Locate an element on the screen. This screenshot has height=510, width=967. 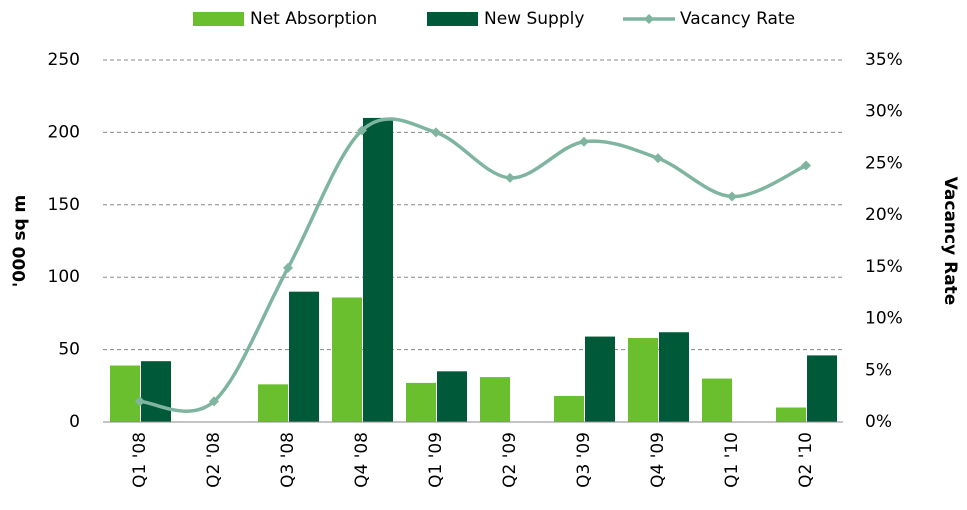
legend-label: Net Absorption is located at coordinates (313, 19).